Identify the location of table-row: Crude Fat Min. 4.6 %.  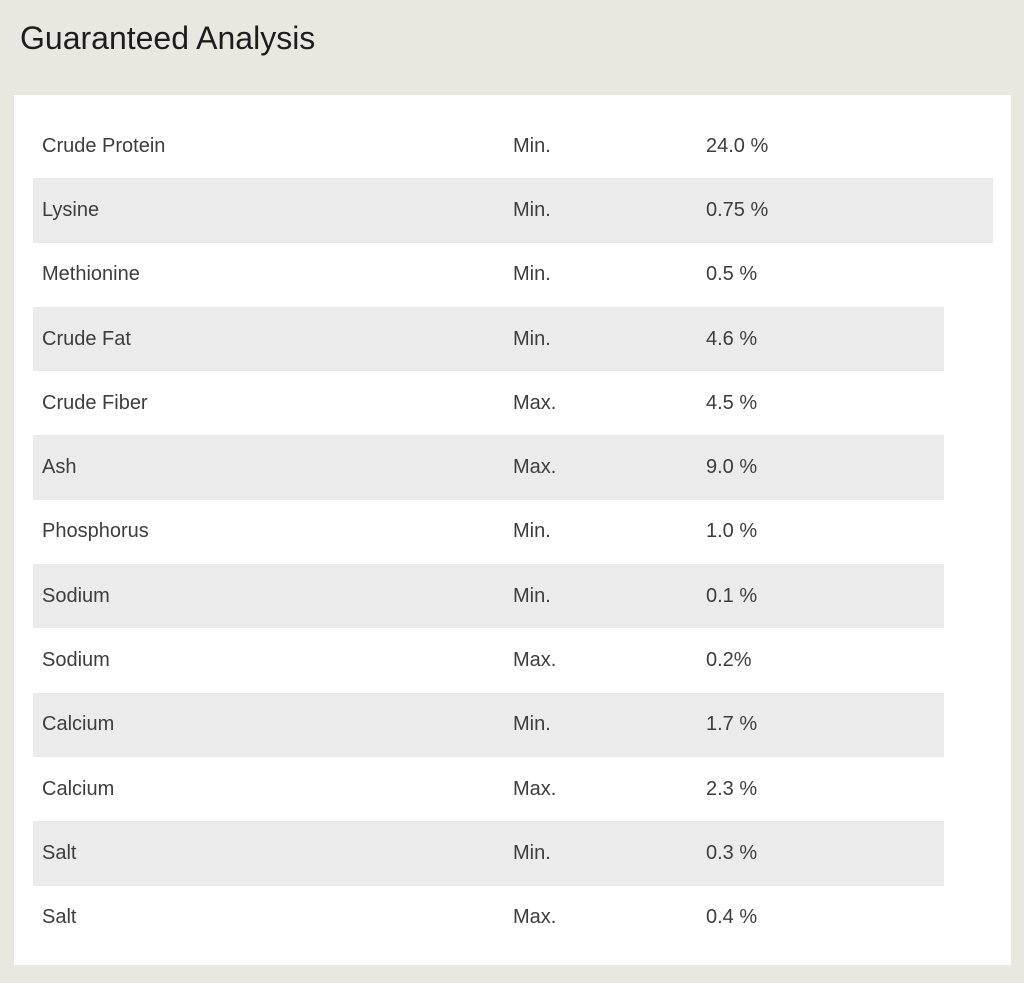
(513, 339).